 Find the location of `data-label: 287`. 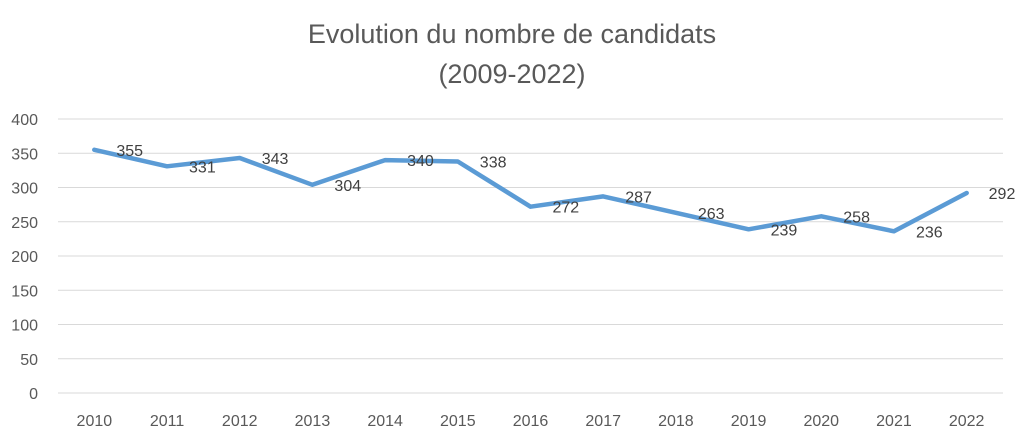

data-label: 287 is located at coordinates (638, 197).